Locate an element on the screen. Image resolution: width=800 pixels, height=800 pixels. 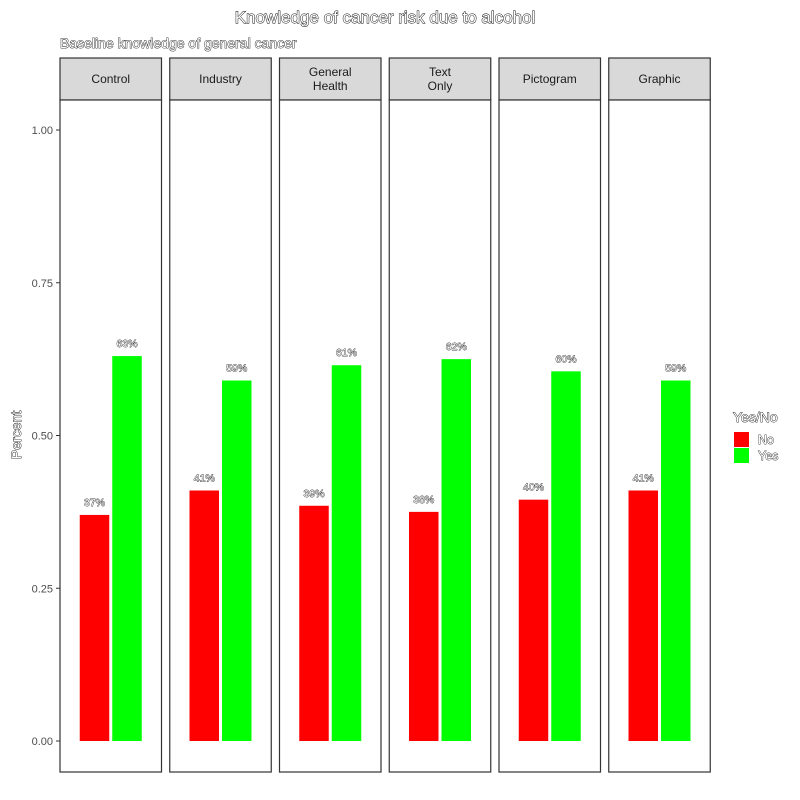
facet-strip-label: Industry is located at coordinates (220, 79).